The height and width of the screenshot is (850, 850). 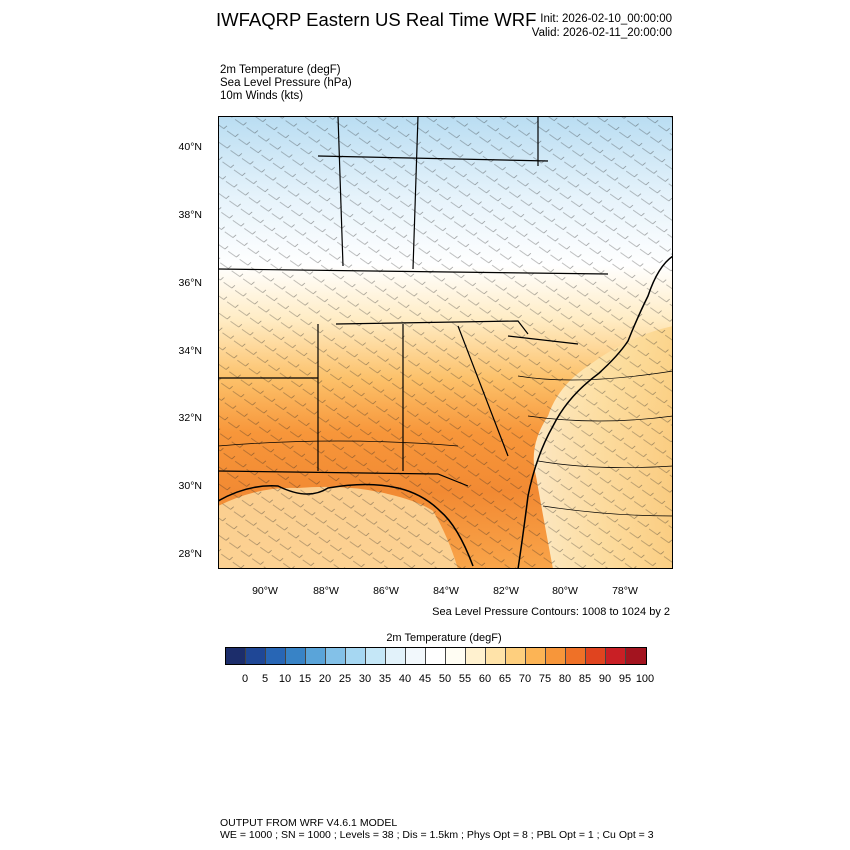 What do you see at coordinates (625, 591) in the screenshot?
I see `lon-label-78w: 78°W` at bounding box center [625, 591].